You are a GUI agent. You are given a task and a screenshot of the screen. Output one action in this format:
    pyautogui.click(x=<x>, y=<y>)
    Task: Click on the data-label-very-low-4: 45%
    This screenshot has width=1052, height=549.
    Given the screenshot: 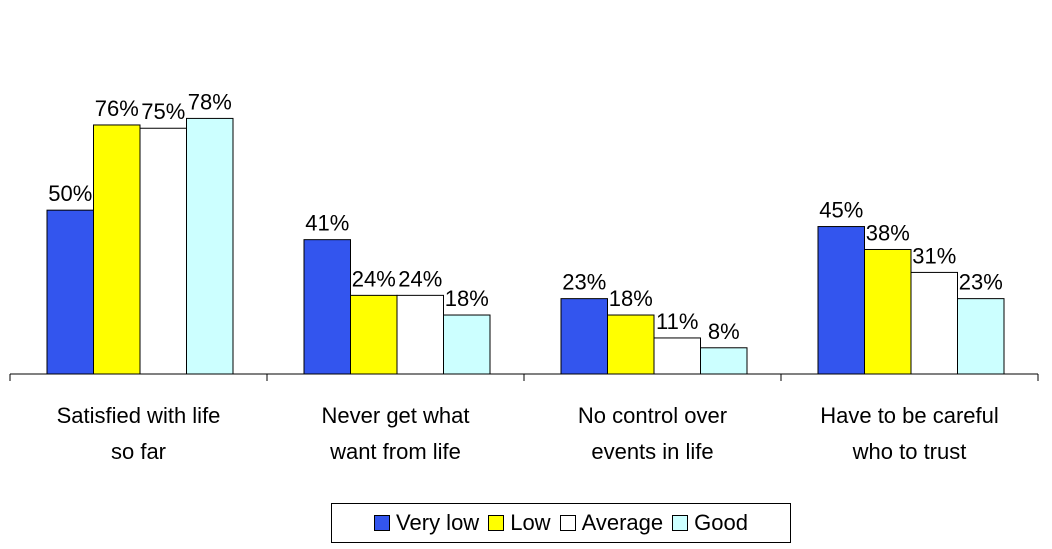 What is the action you would take?
    pyautogui.click(x=841, y=210)
    